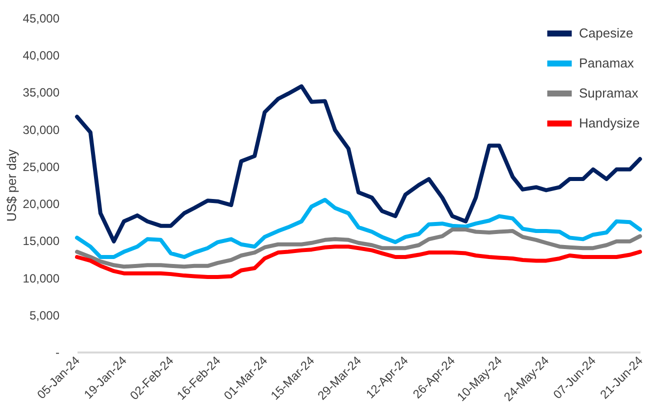 The width and height of the screenshot is (651, 408). What do you see at coordinates (41, 55) in the screenshot?
I see `y-tick-label: 40,000` at bounding box center [41, 55].